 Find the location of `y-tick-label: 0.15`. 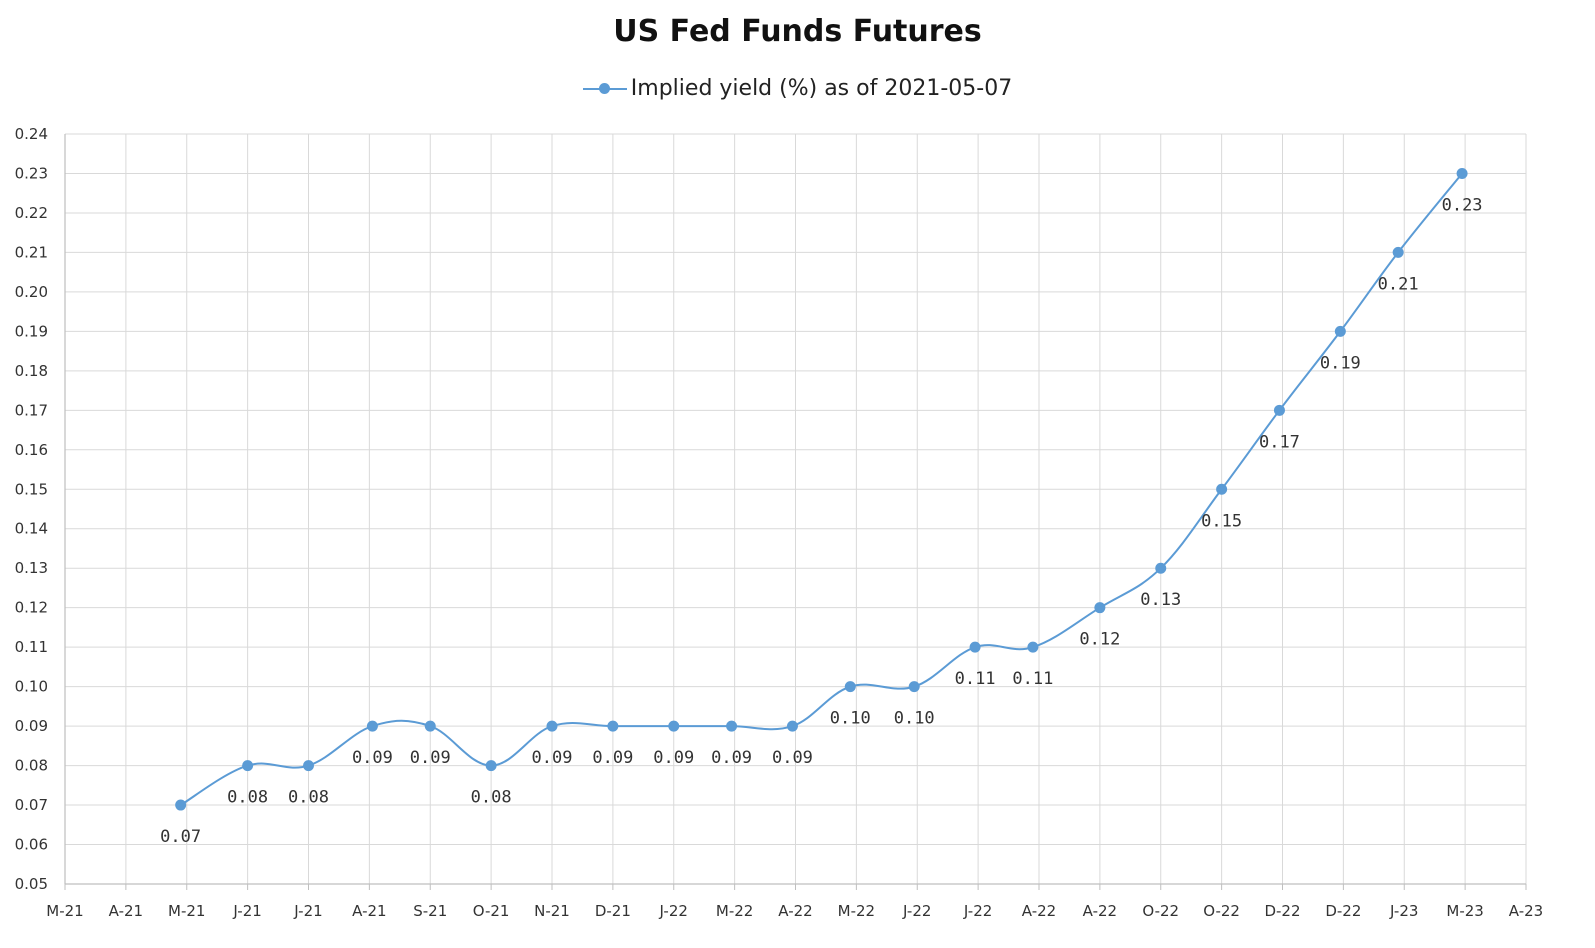

y-tick-label: 0.15 is located at coordinates (31, 489).